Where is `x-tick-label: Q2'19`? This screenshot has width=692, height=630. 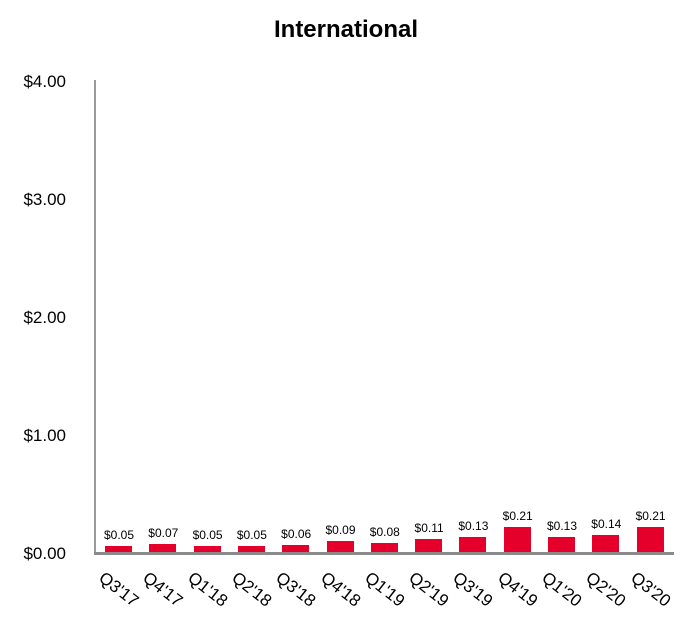 x-tick-label: Q2'19 is located at coordinates (429, 589).